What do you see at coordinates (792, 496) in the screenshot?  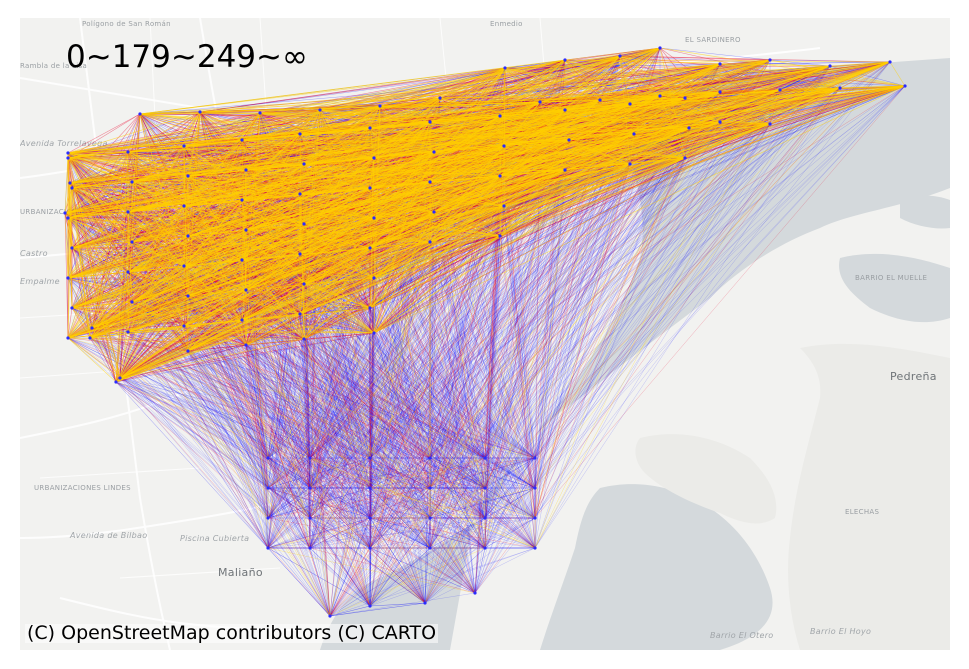 I see `peninsula-land` at bounding box center [792, 496].